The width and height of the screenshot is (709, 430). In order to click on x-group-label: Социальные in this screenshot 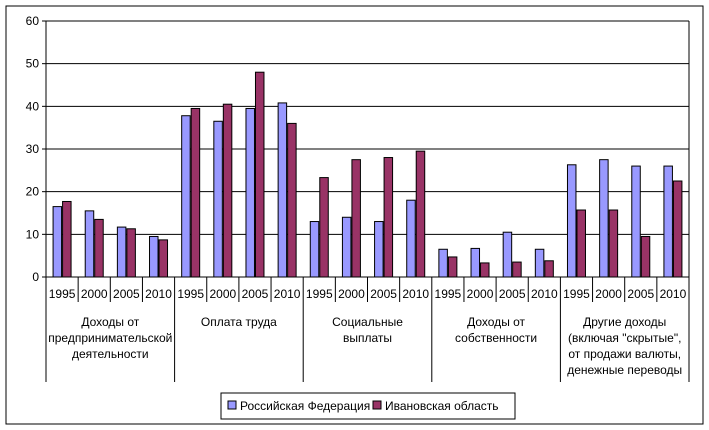, I will do `click(367, 322)`.